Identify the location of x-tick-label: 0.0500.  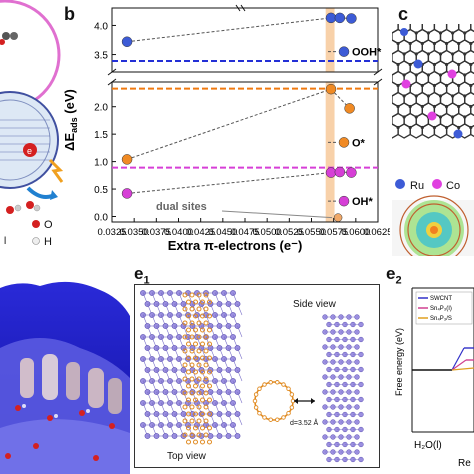
(267, 232).